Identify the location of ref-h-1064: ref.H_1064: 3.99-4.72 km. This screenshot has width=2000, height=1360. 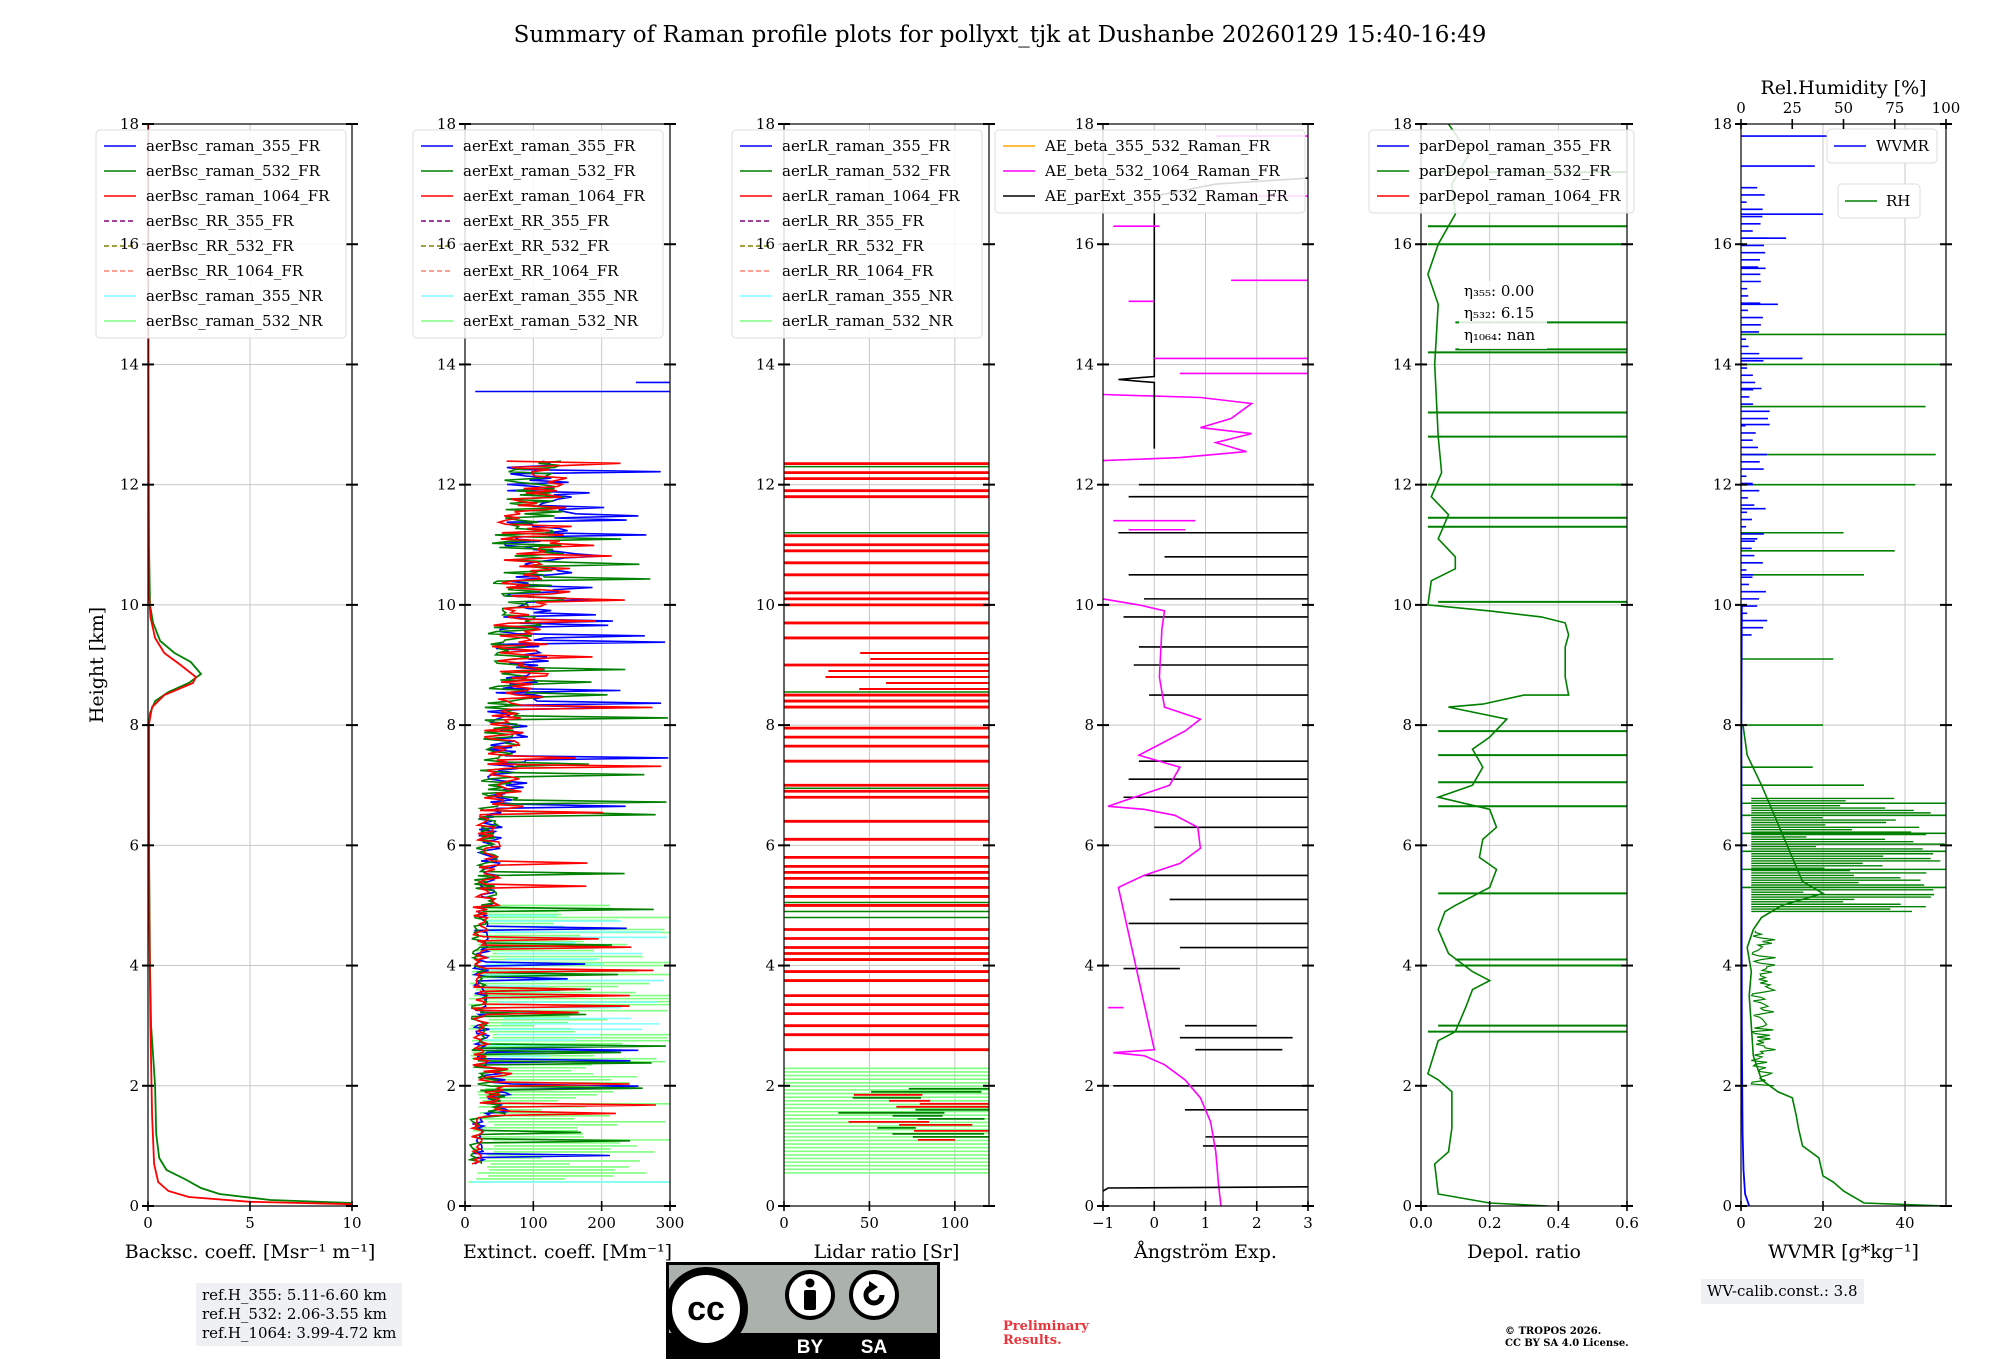
(299, 1333).